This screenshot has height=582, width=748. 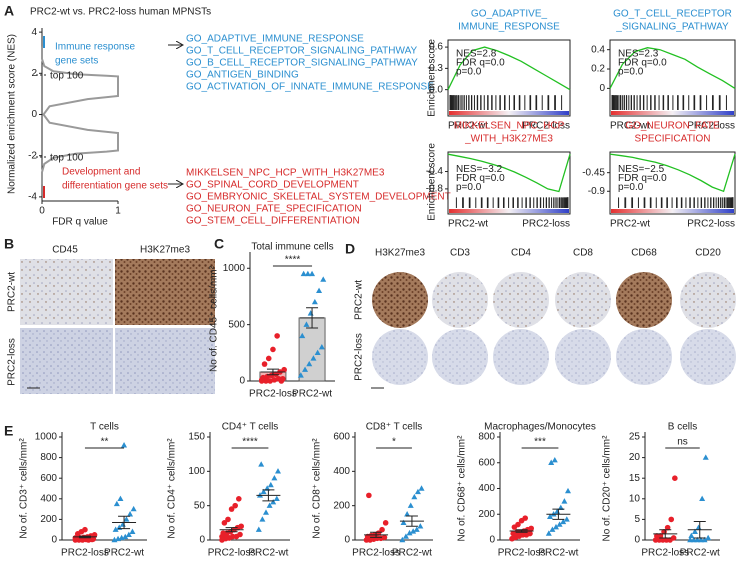 I want to click on sig-label: ns, so click(x=682, y=442).